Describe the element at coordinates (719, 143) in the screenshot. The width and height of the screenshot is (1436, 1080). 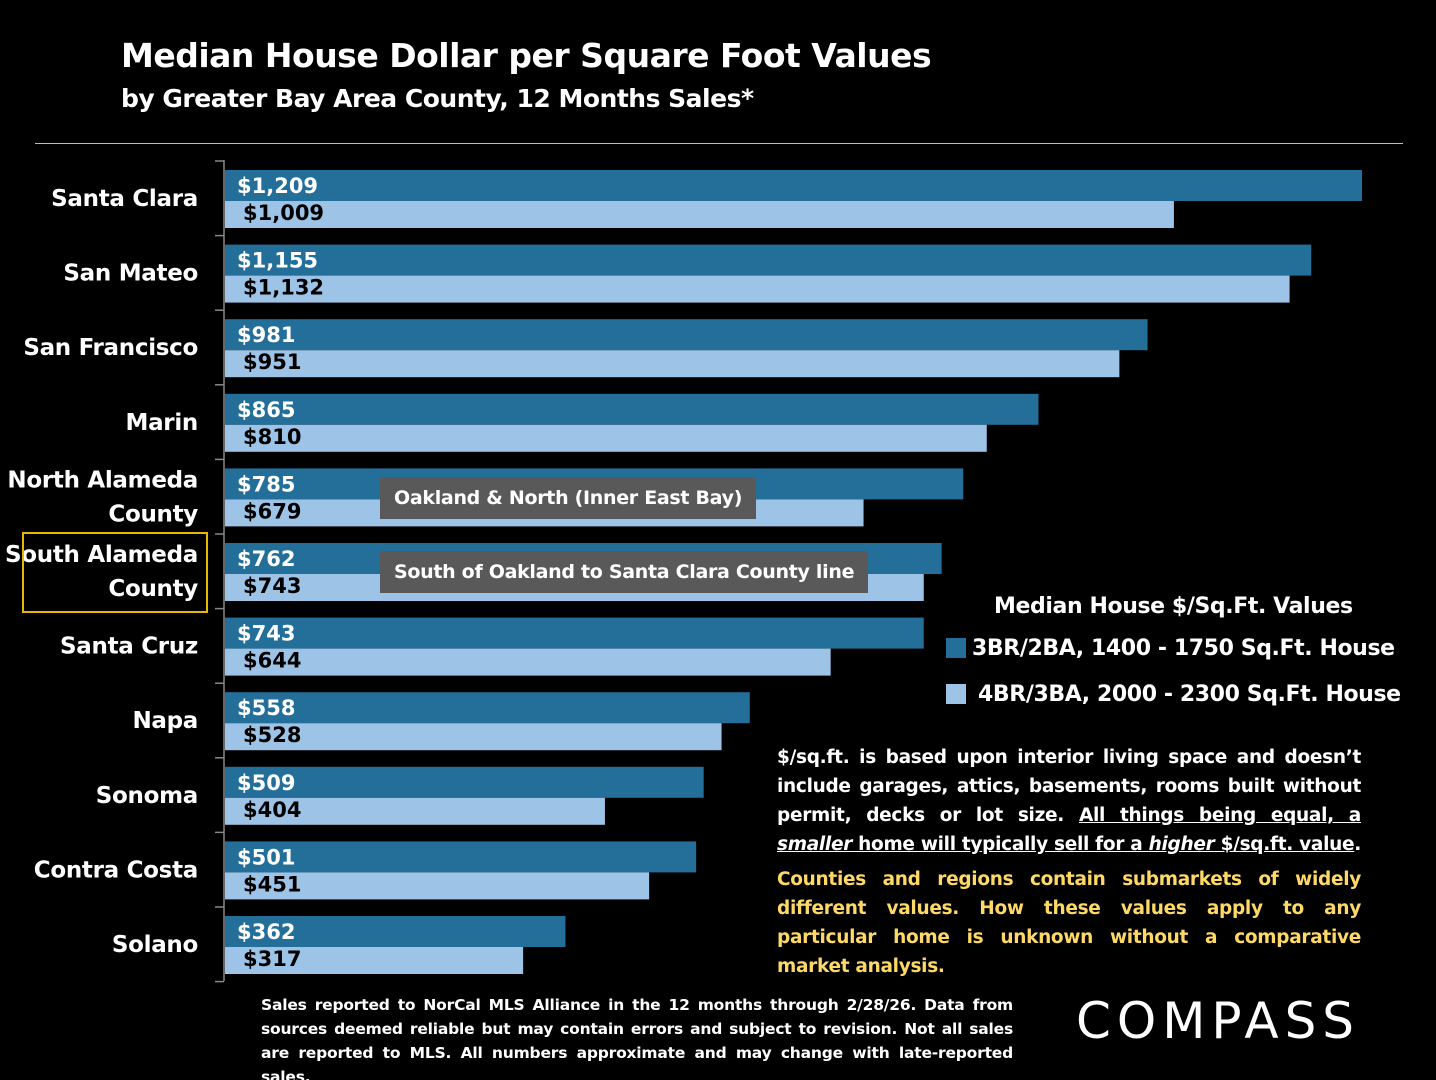
I see `title-divider` at that location.